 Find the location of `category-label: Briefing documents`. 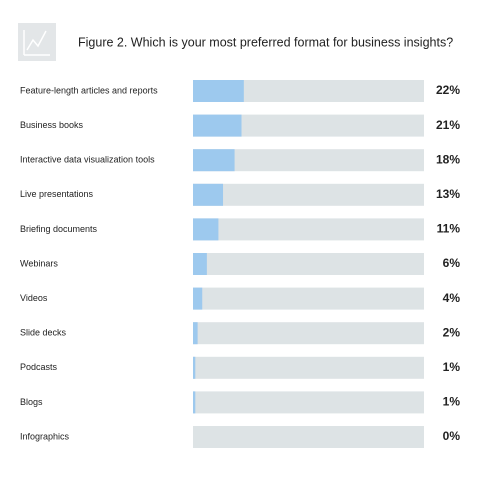

category-label: Briefing documents is located at coordinates (59, 229).